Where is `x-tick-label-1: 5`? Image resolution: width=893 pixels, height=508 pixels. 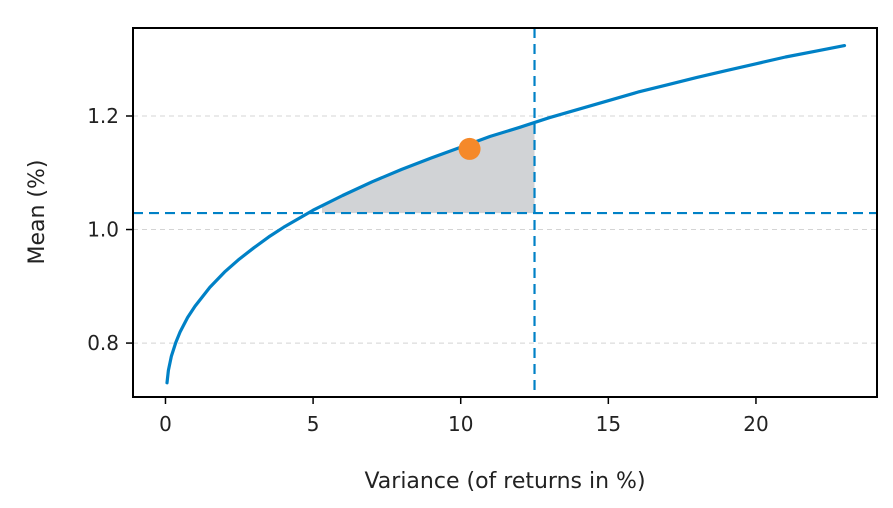
x-tick-label-1: 5 is located at coordinates (313, 424).